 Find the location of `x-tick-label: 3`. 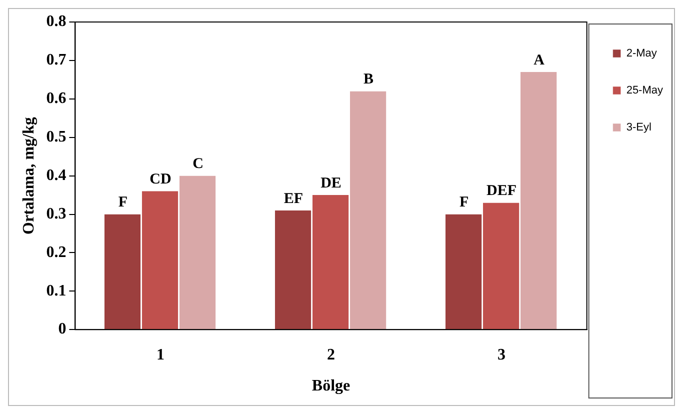

x-tick-label: 3 is located at coordinates (502, 355).